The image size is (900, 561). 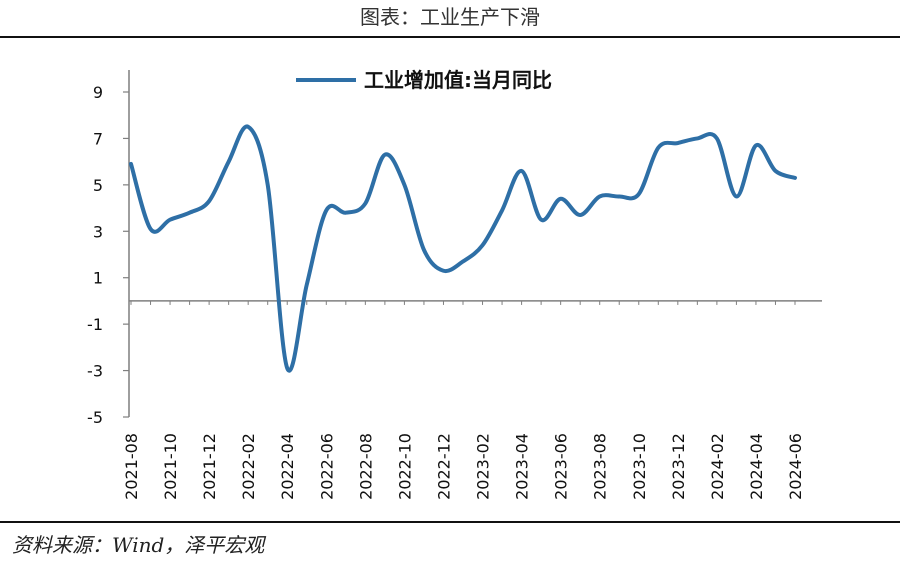 I want to click on x-tick-label: 2022-02, so click(x=248, y=466).